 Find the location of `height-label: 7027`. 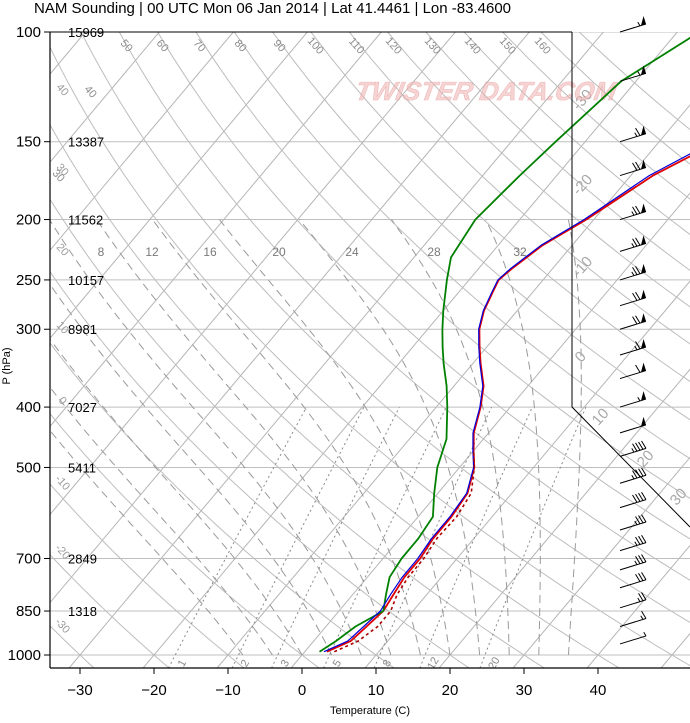

height-label: 7027 is located at coordinates (82, 407).